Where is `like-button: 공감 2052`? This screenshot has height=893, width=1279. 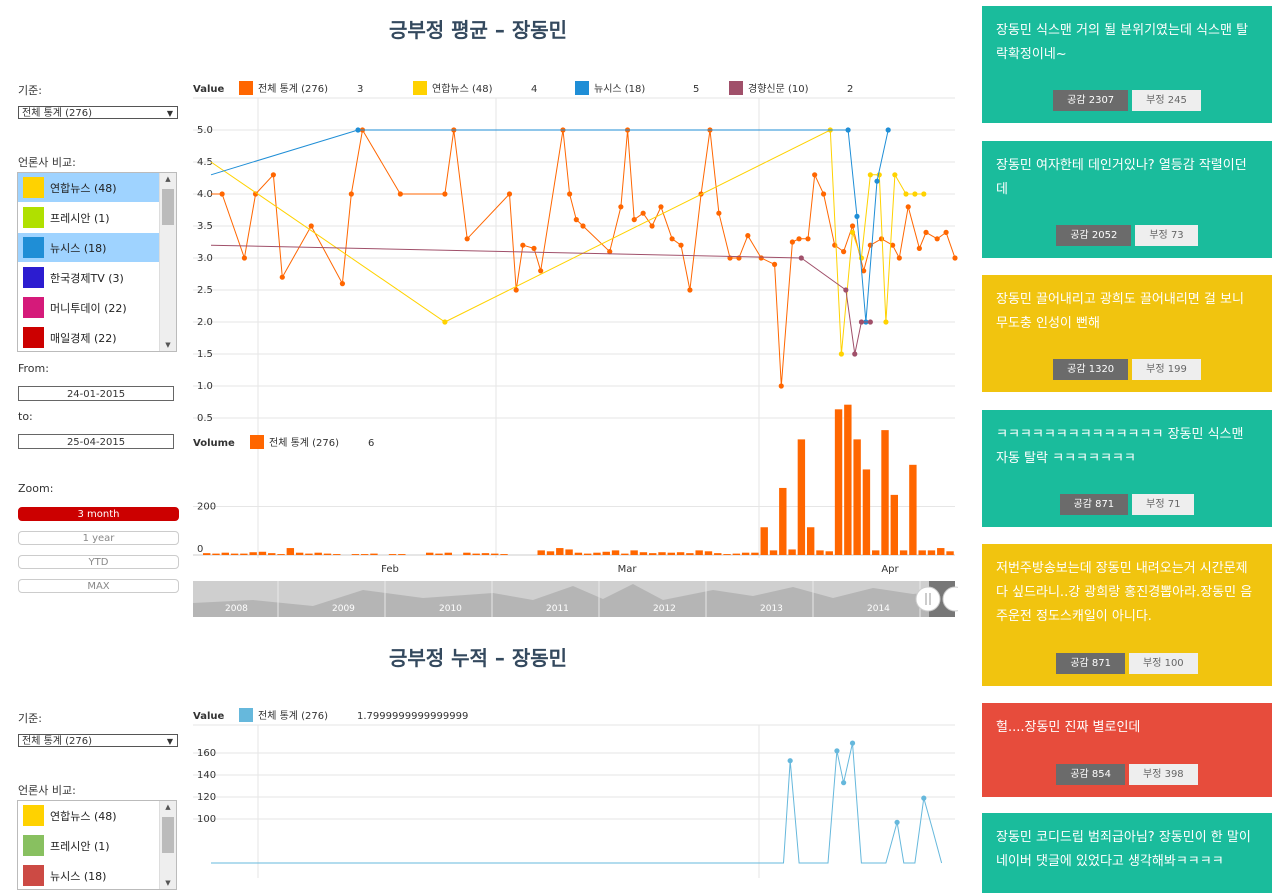
like-button: 공감 2052 is located at coordinates (1094, 235).